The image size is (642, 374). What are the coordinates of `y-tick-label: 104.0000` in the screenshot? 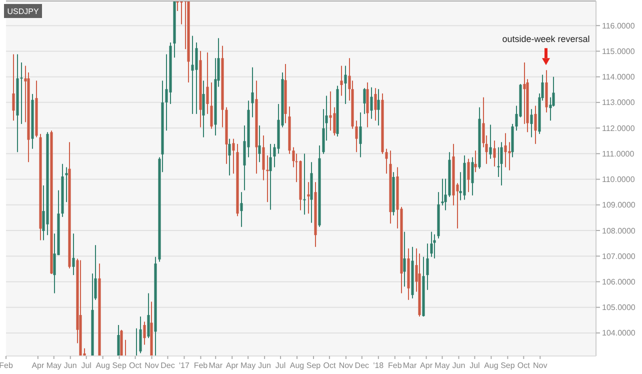 It's located at (619, 333).